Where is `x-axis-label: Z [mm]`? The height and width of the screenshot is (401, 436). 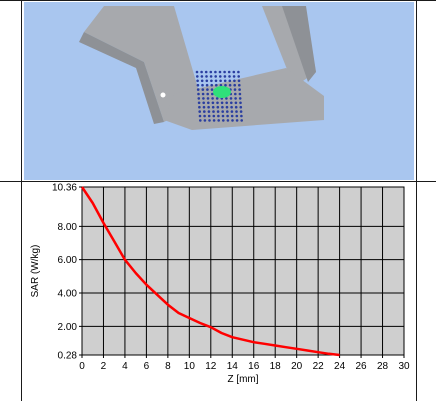 x-axis-label: Z [mm] is located at coordinates (242, 379).